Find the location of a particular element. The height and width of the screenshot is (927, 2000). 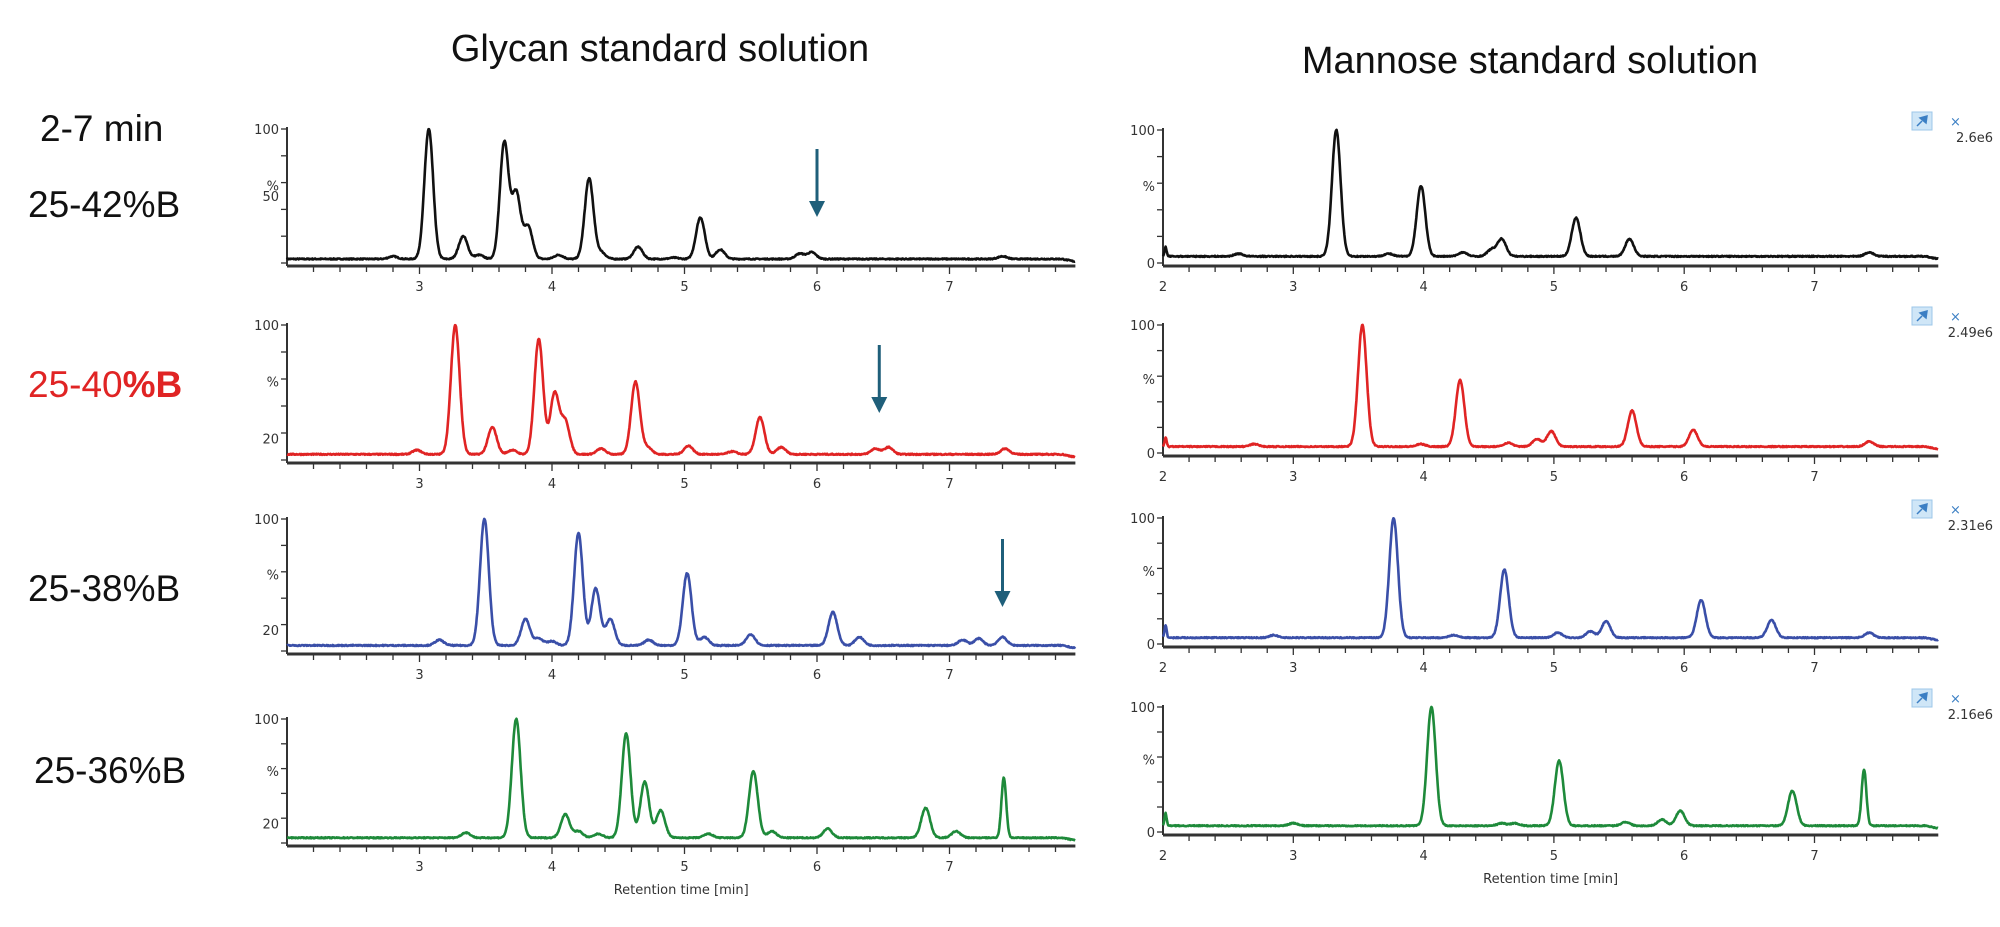

row-label-25-38: 25-38%B is located at coordinates (104, 588).